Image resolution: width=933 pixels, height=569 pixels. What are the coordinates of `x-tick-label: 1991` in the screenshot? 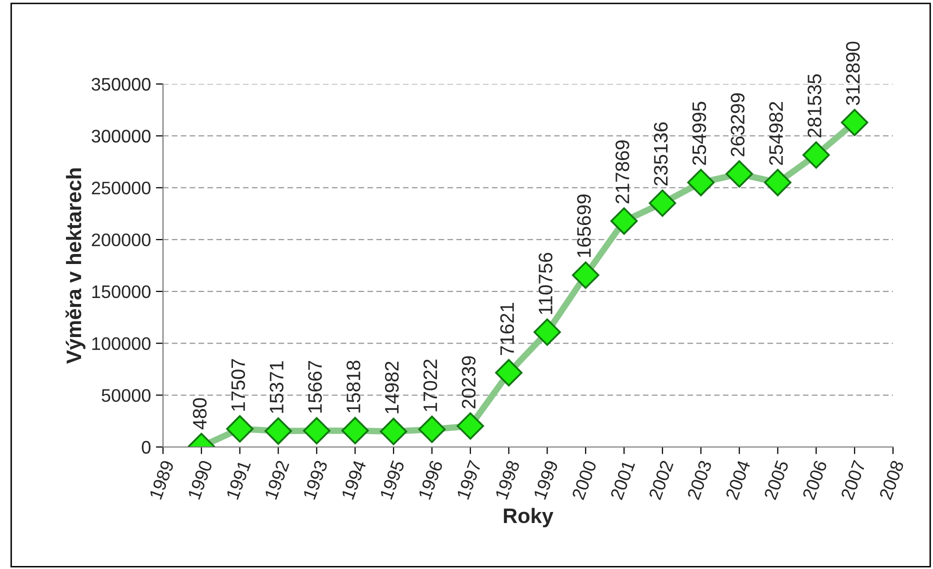 It's located at (238, 480).